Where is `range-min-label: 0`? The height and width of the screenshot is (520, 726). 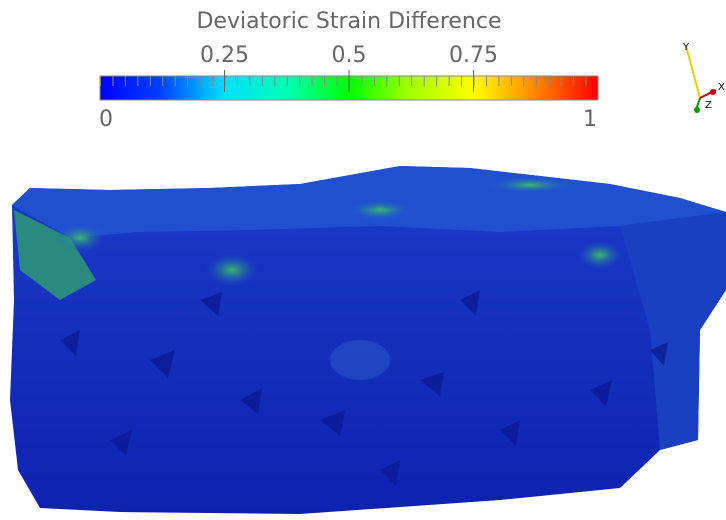
range-min-label: 0 is located at coordinates (106, 119).